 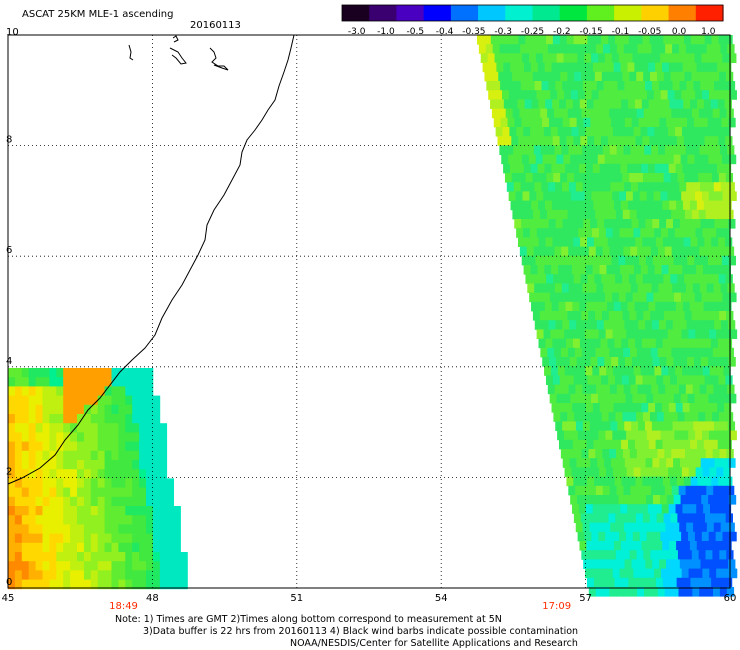 What do you see at coordinates (8, 598) in the screenshot?
I see `longitude-label: 45` at bounding box center [8, 598].